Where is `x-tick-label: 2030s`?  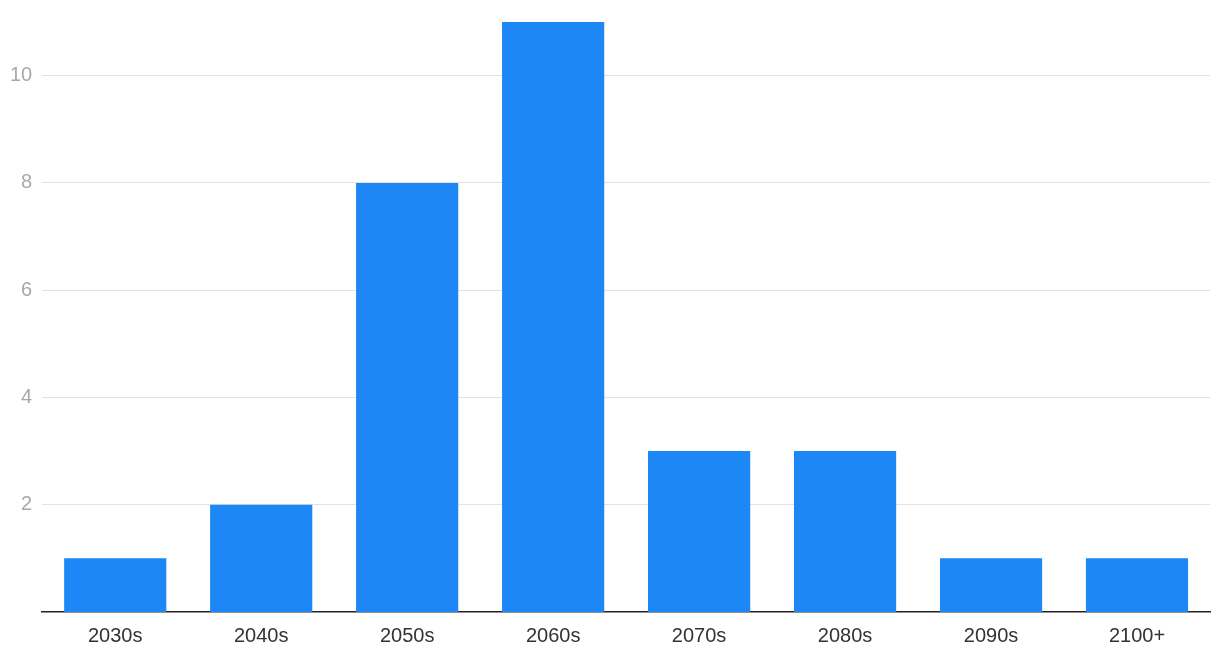
x-tick-label: 2030s is located at coordinates (115, 634).